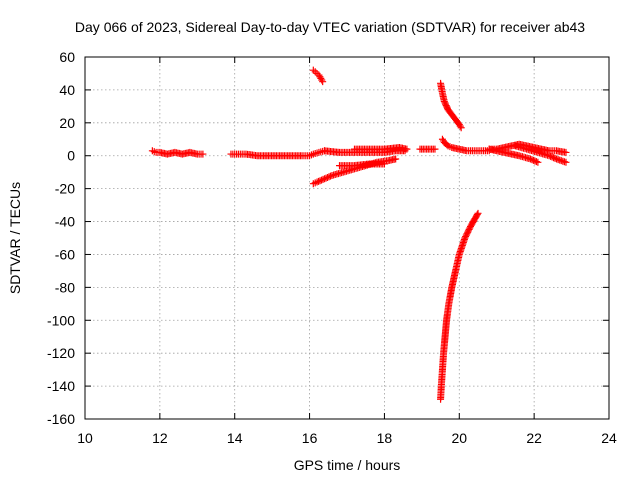 Image resolution: width=640 pixels, height=480 pixels. What do you see at coordinates (67, 57) in the screenshot?
I see `y-tick-label: 60` at bounding box center [67, 57].